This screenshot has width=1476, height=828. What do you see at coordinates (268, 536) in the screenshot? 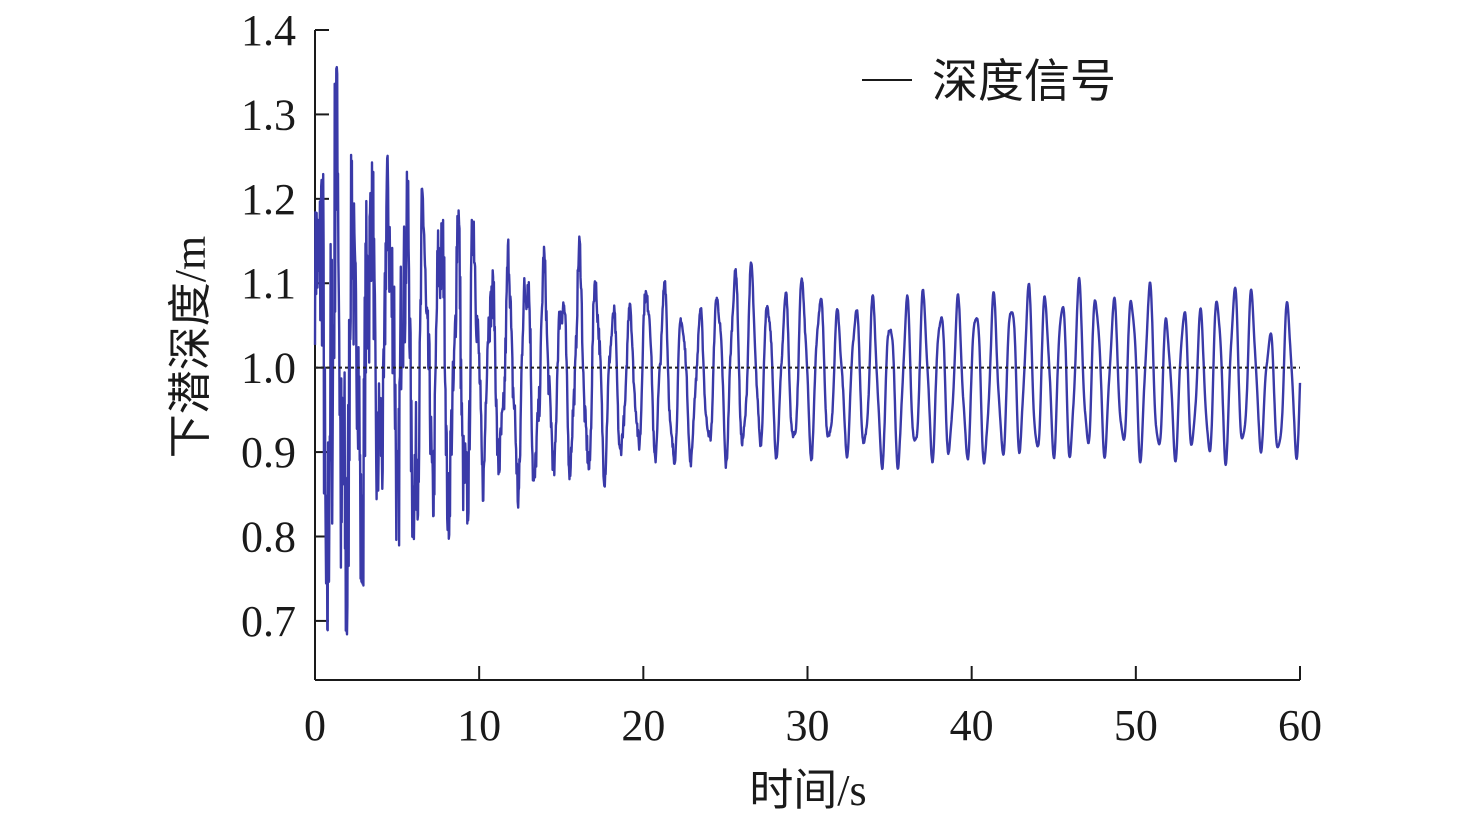
I see `y-tick-label: 0.8` at bounding box center [268, 536].